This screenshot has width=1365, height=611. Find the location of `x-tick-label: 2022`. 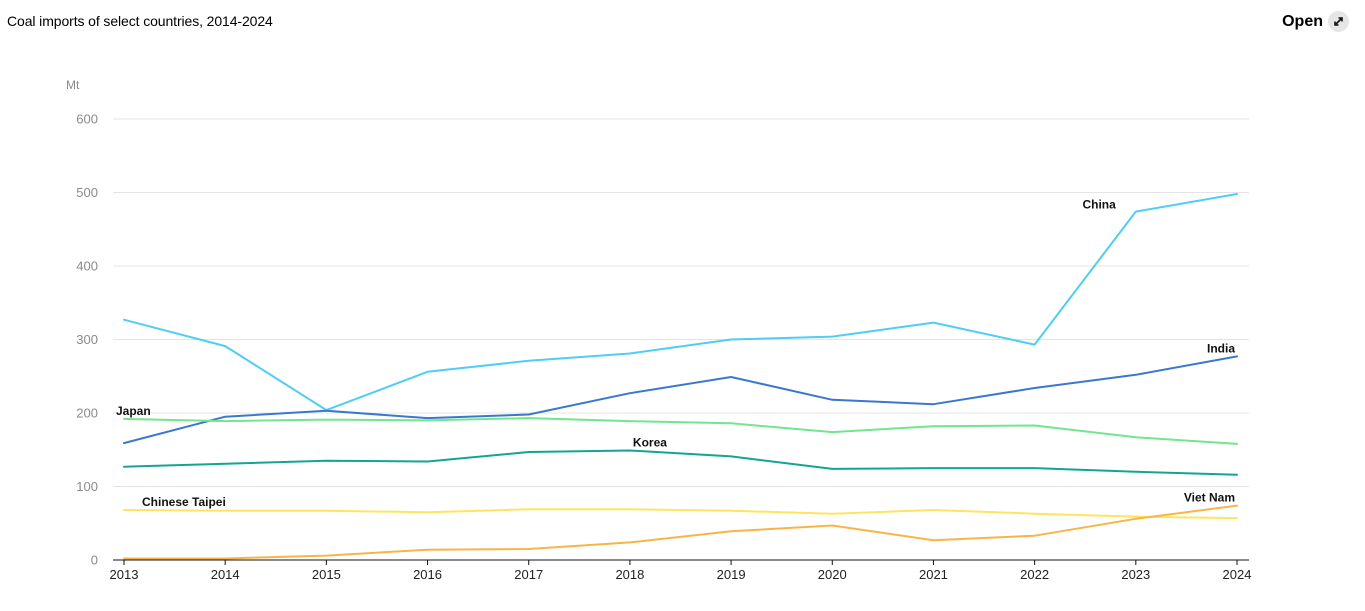

x-tick-label: 2022 is located at coordinates (1034, 574).